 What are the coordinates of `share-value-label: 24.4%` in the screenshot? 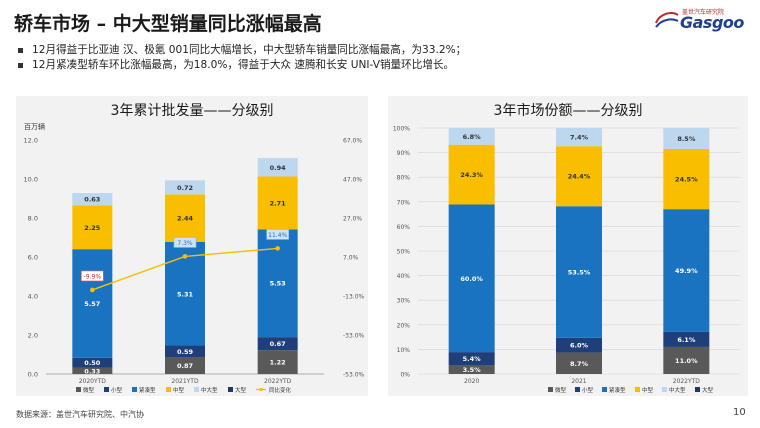 It's located at (579, 177).